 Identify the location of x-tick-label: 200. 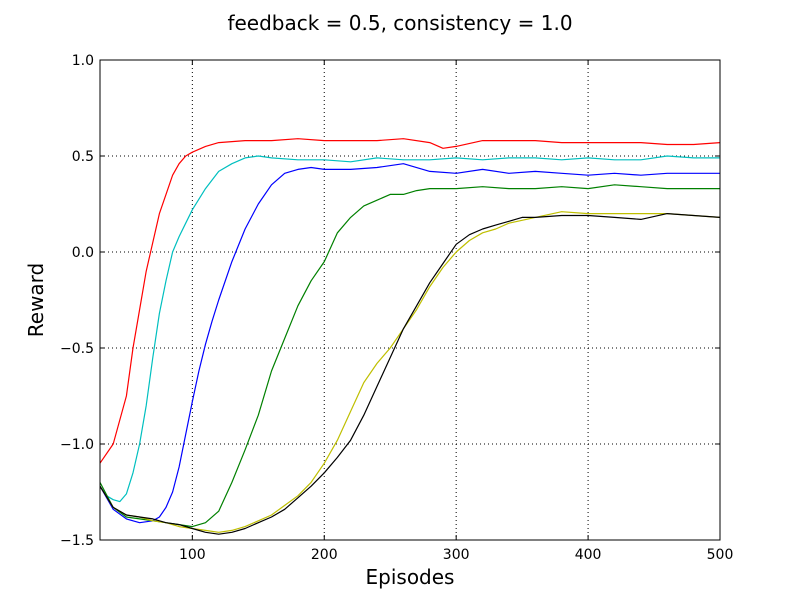
(324, 555).